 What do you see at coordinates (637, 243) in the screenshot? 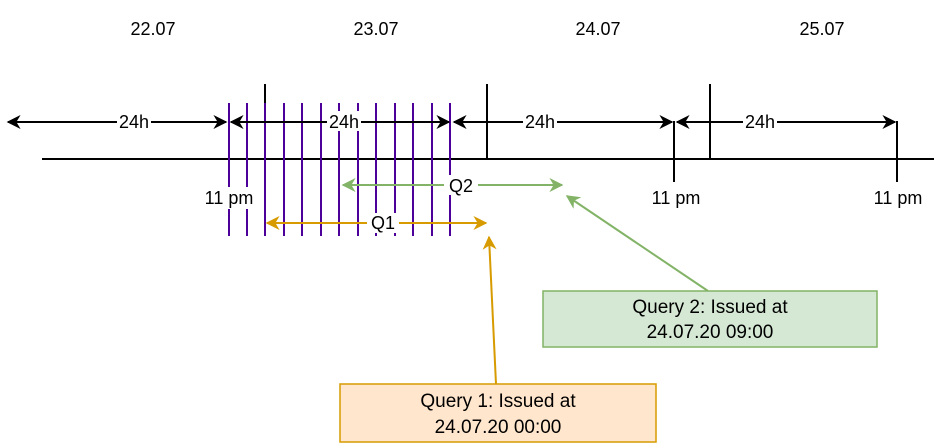
I see `query2-pointer-arrow` at bounding box center [637, 243].